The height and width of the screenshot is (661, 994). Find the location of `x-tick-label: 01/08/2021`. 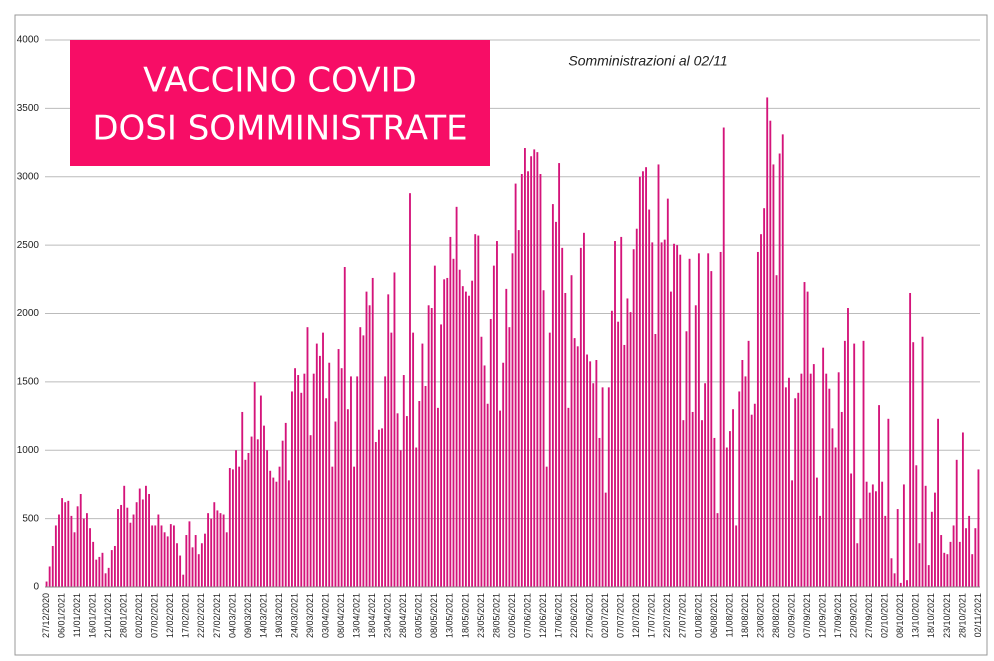

x-tick-label: 01/08/2021 is located at coordinates (698, 615).